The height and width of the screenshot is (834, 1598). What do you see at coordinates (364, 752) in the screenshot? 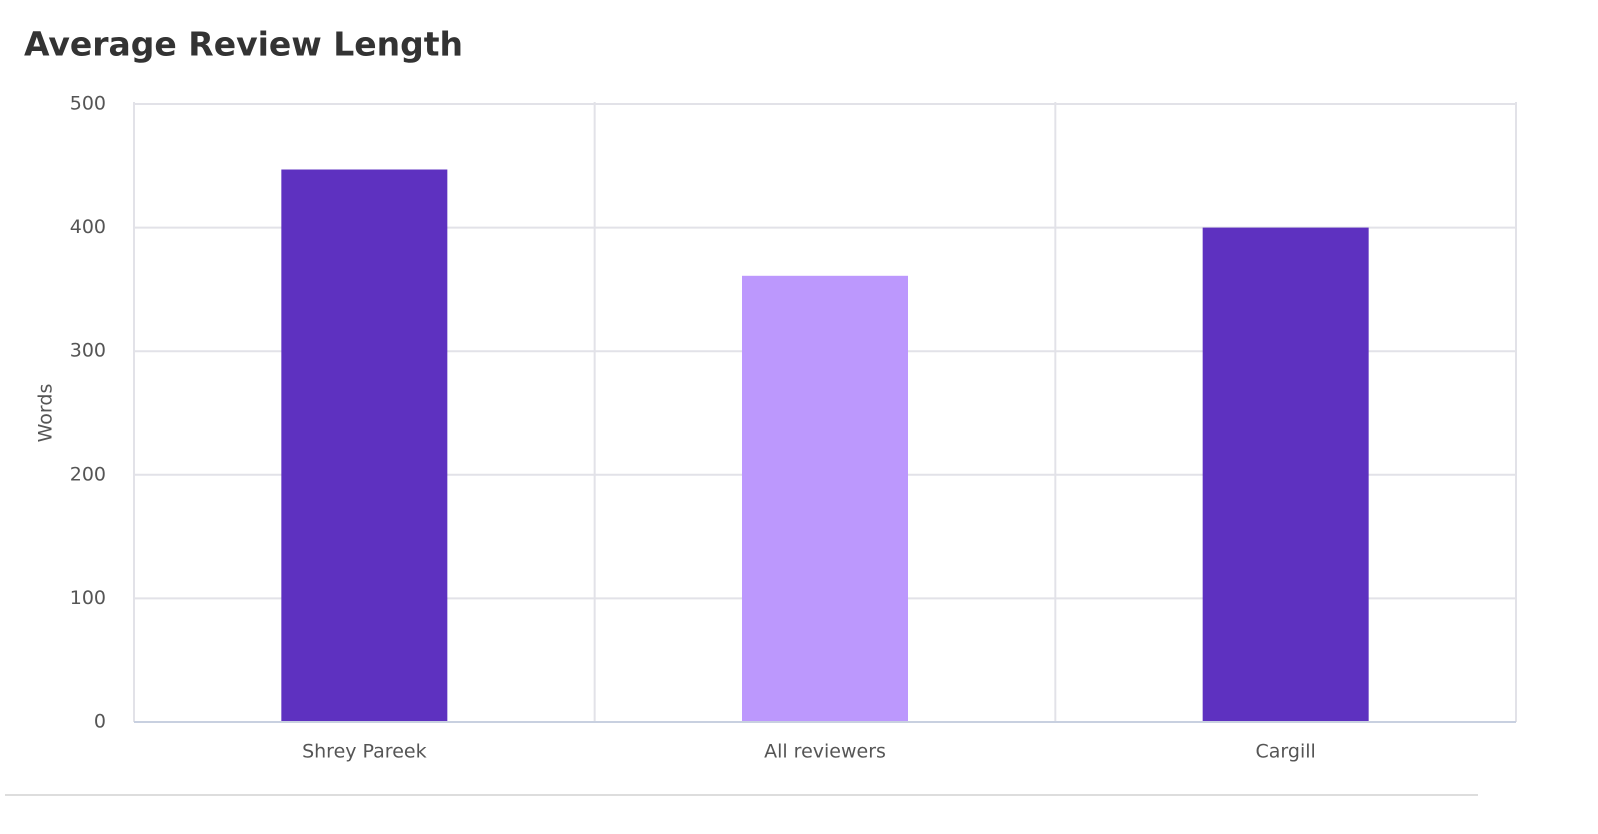
I see `x-tick-label: Shrey Pareek` at bounding box center [364, 752].